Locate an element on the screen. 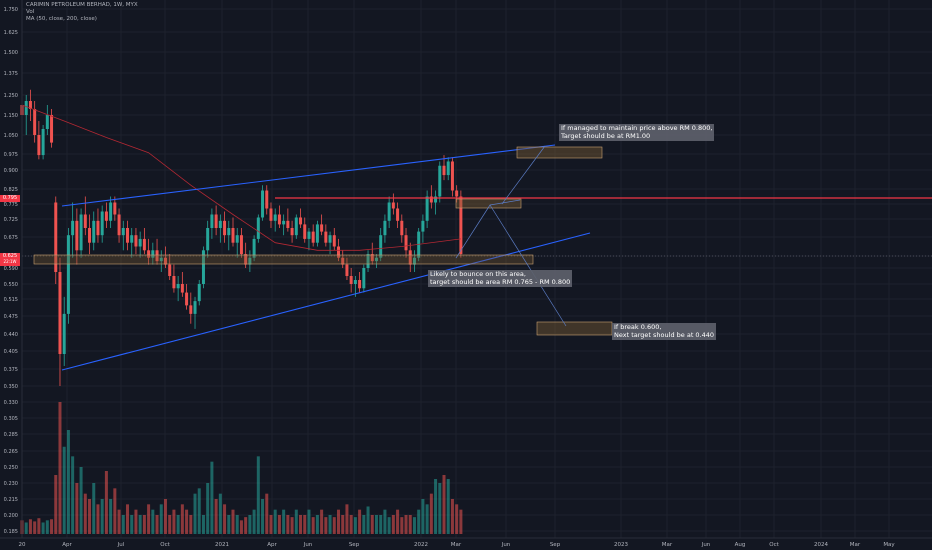 This screenshot has height=550, width=932. ma-line is located at coordinates (241, 177).